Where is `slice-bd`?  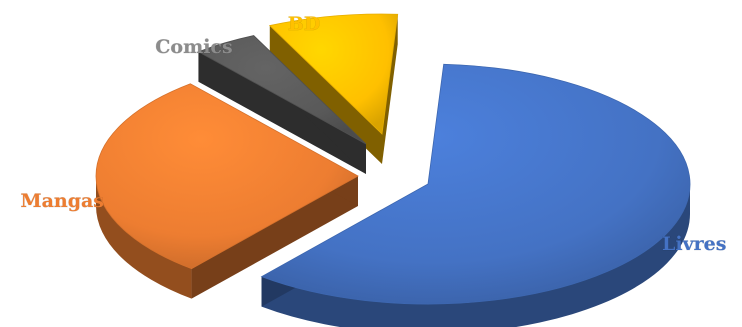 slice-bd is located at coordinates (333, 89).